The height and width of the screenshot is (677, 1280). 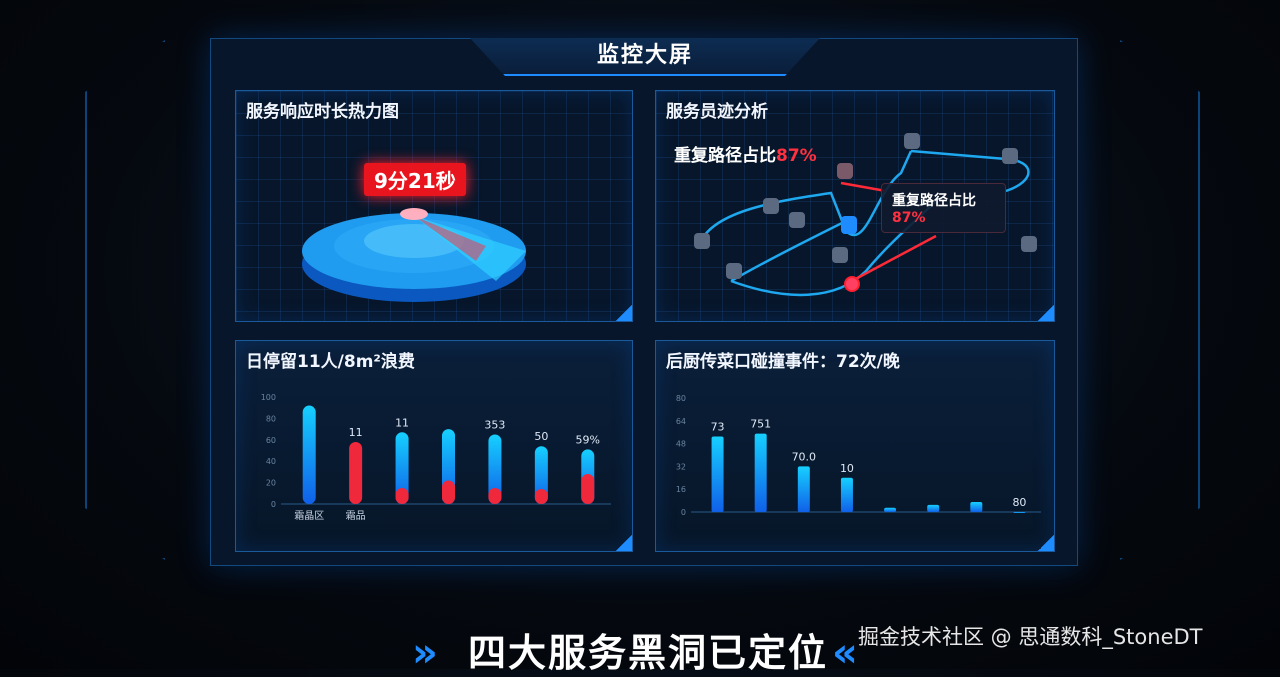 I want to click on path-network, so click(x=865, y=215).